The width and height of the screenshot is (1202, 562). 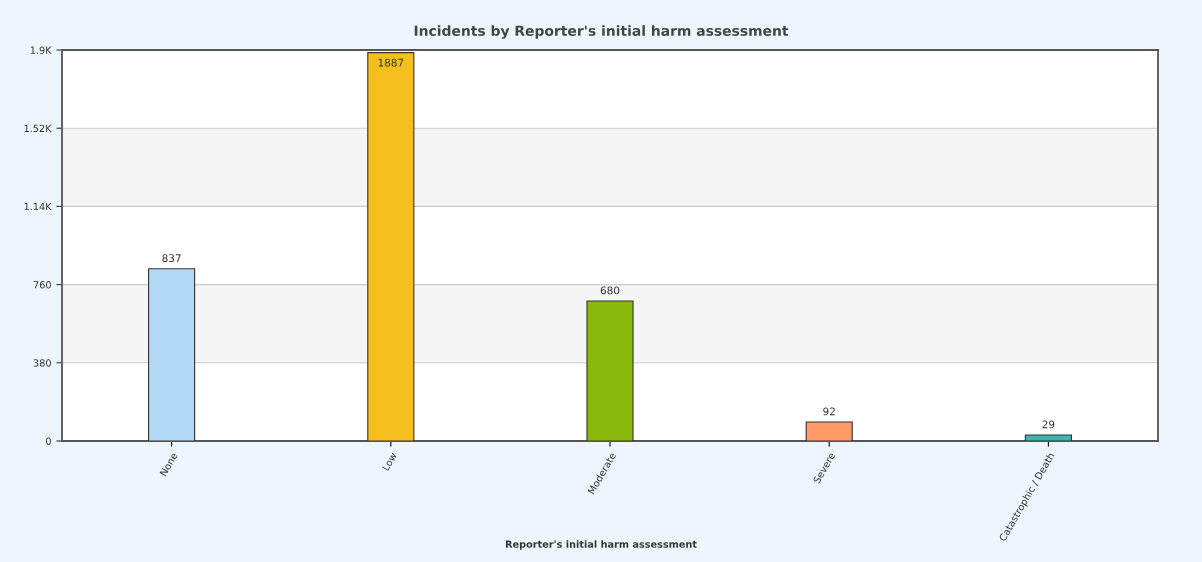 I want to click on y-tick-label: 1.9K, so click(x=41, y=50).